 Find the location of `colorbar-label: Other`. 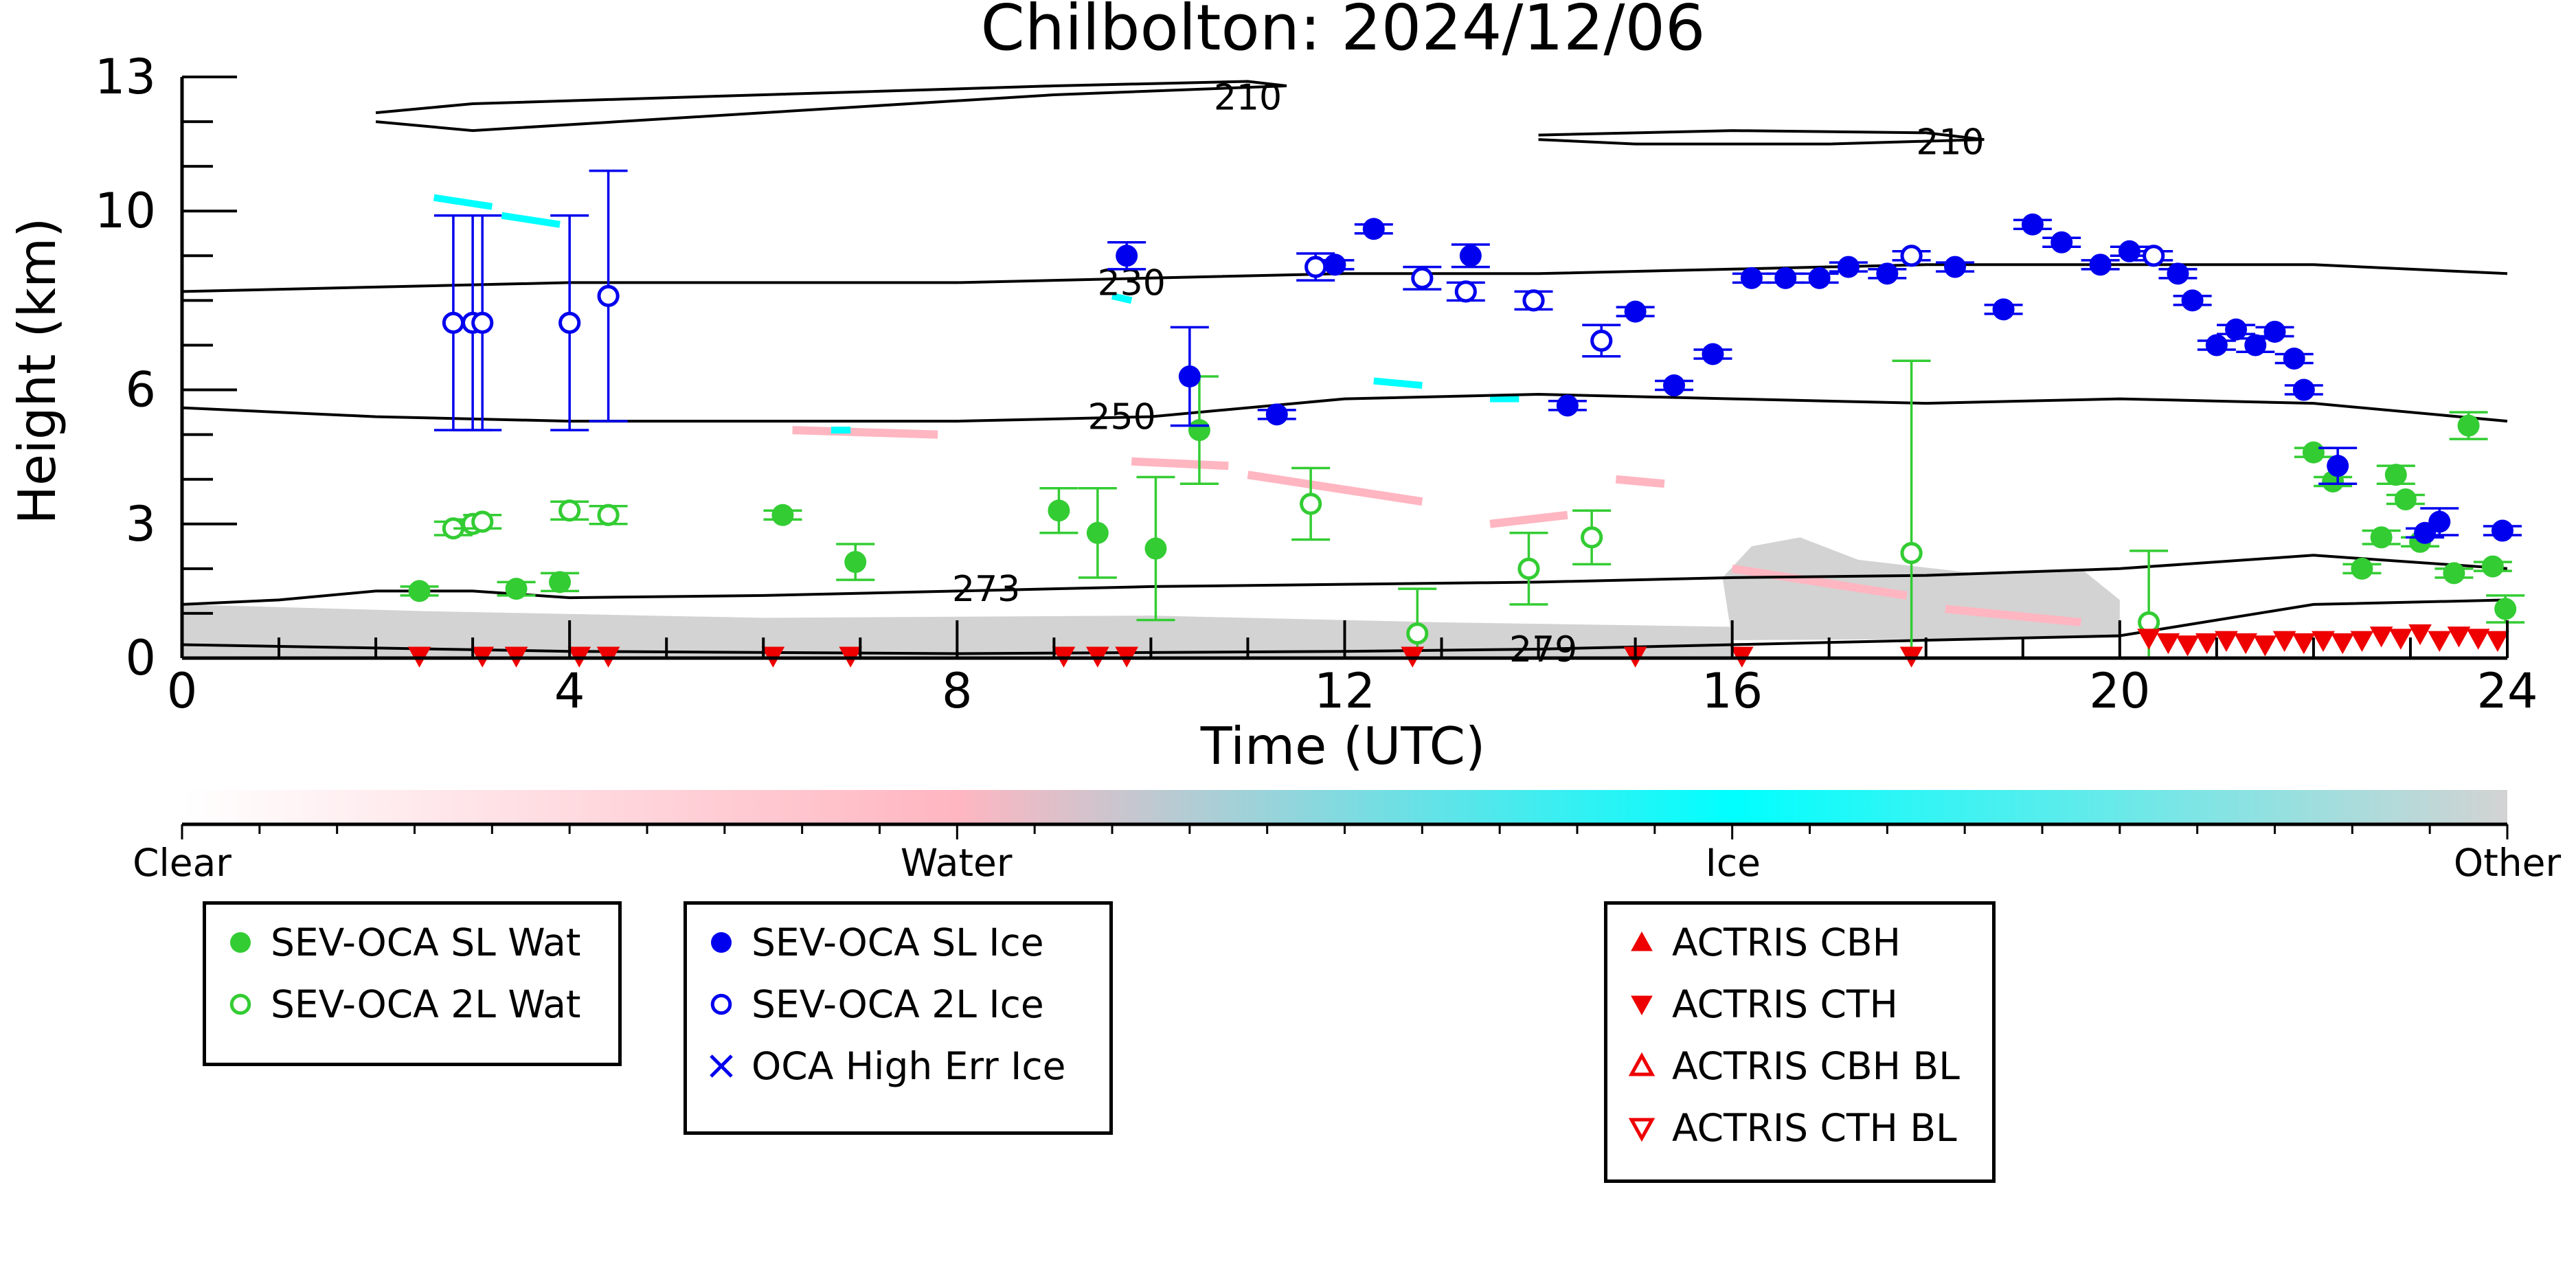

colorbar-label: Other is located at coordinates (2508, 863).